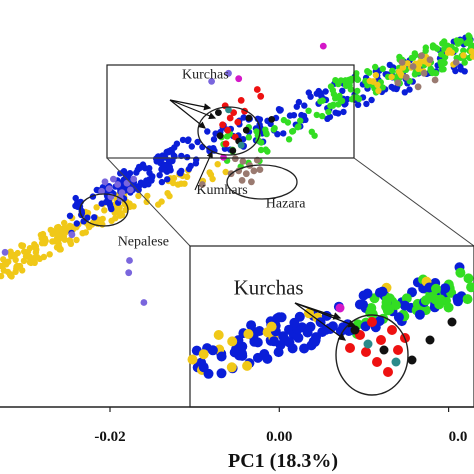 The height and width of the screenshot is (474, 474). What do you see at coordinates (262, 182) in the screenshot?
I see `hazara-ellipse` at bounding box center [262, 182].